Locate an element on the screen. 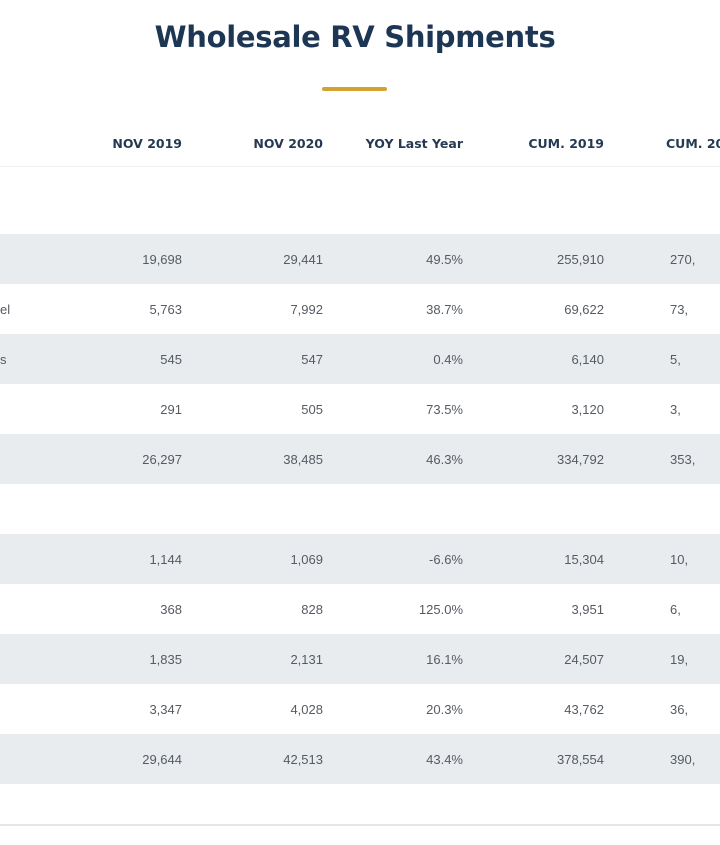 The height and width of the screenshot is (845, 720). table-cell: 19, is located at coordinates (662, 659).